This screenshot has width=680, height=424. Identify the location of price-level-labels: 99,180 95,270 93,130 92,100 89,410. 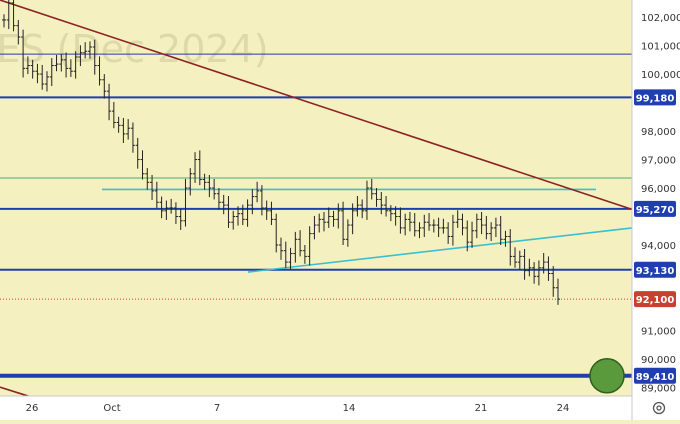
(655, 236).